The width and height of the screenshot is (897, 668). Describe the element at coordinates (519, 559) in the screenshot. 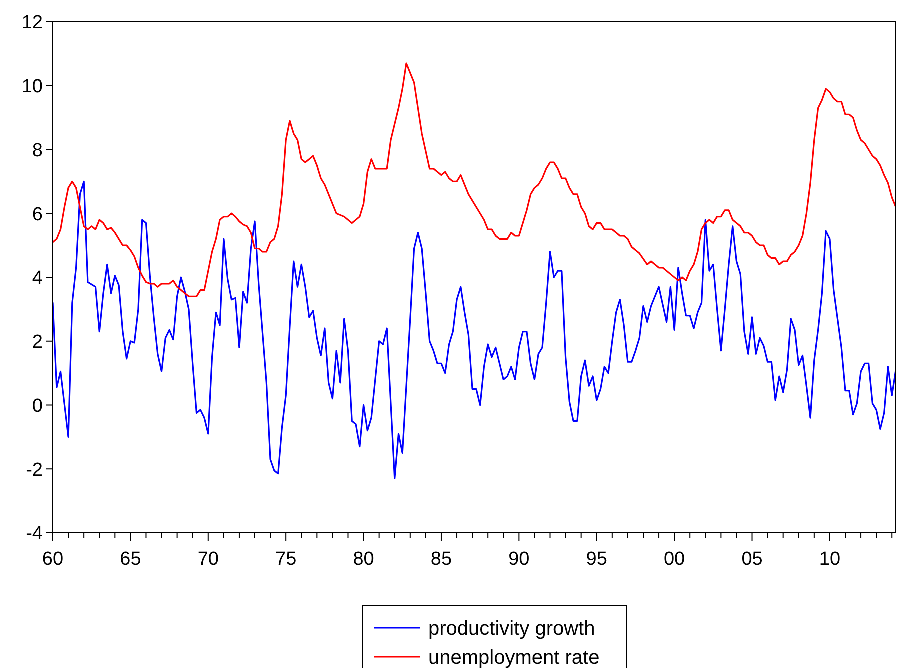

I see `x-tick-label: 90` at that location.